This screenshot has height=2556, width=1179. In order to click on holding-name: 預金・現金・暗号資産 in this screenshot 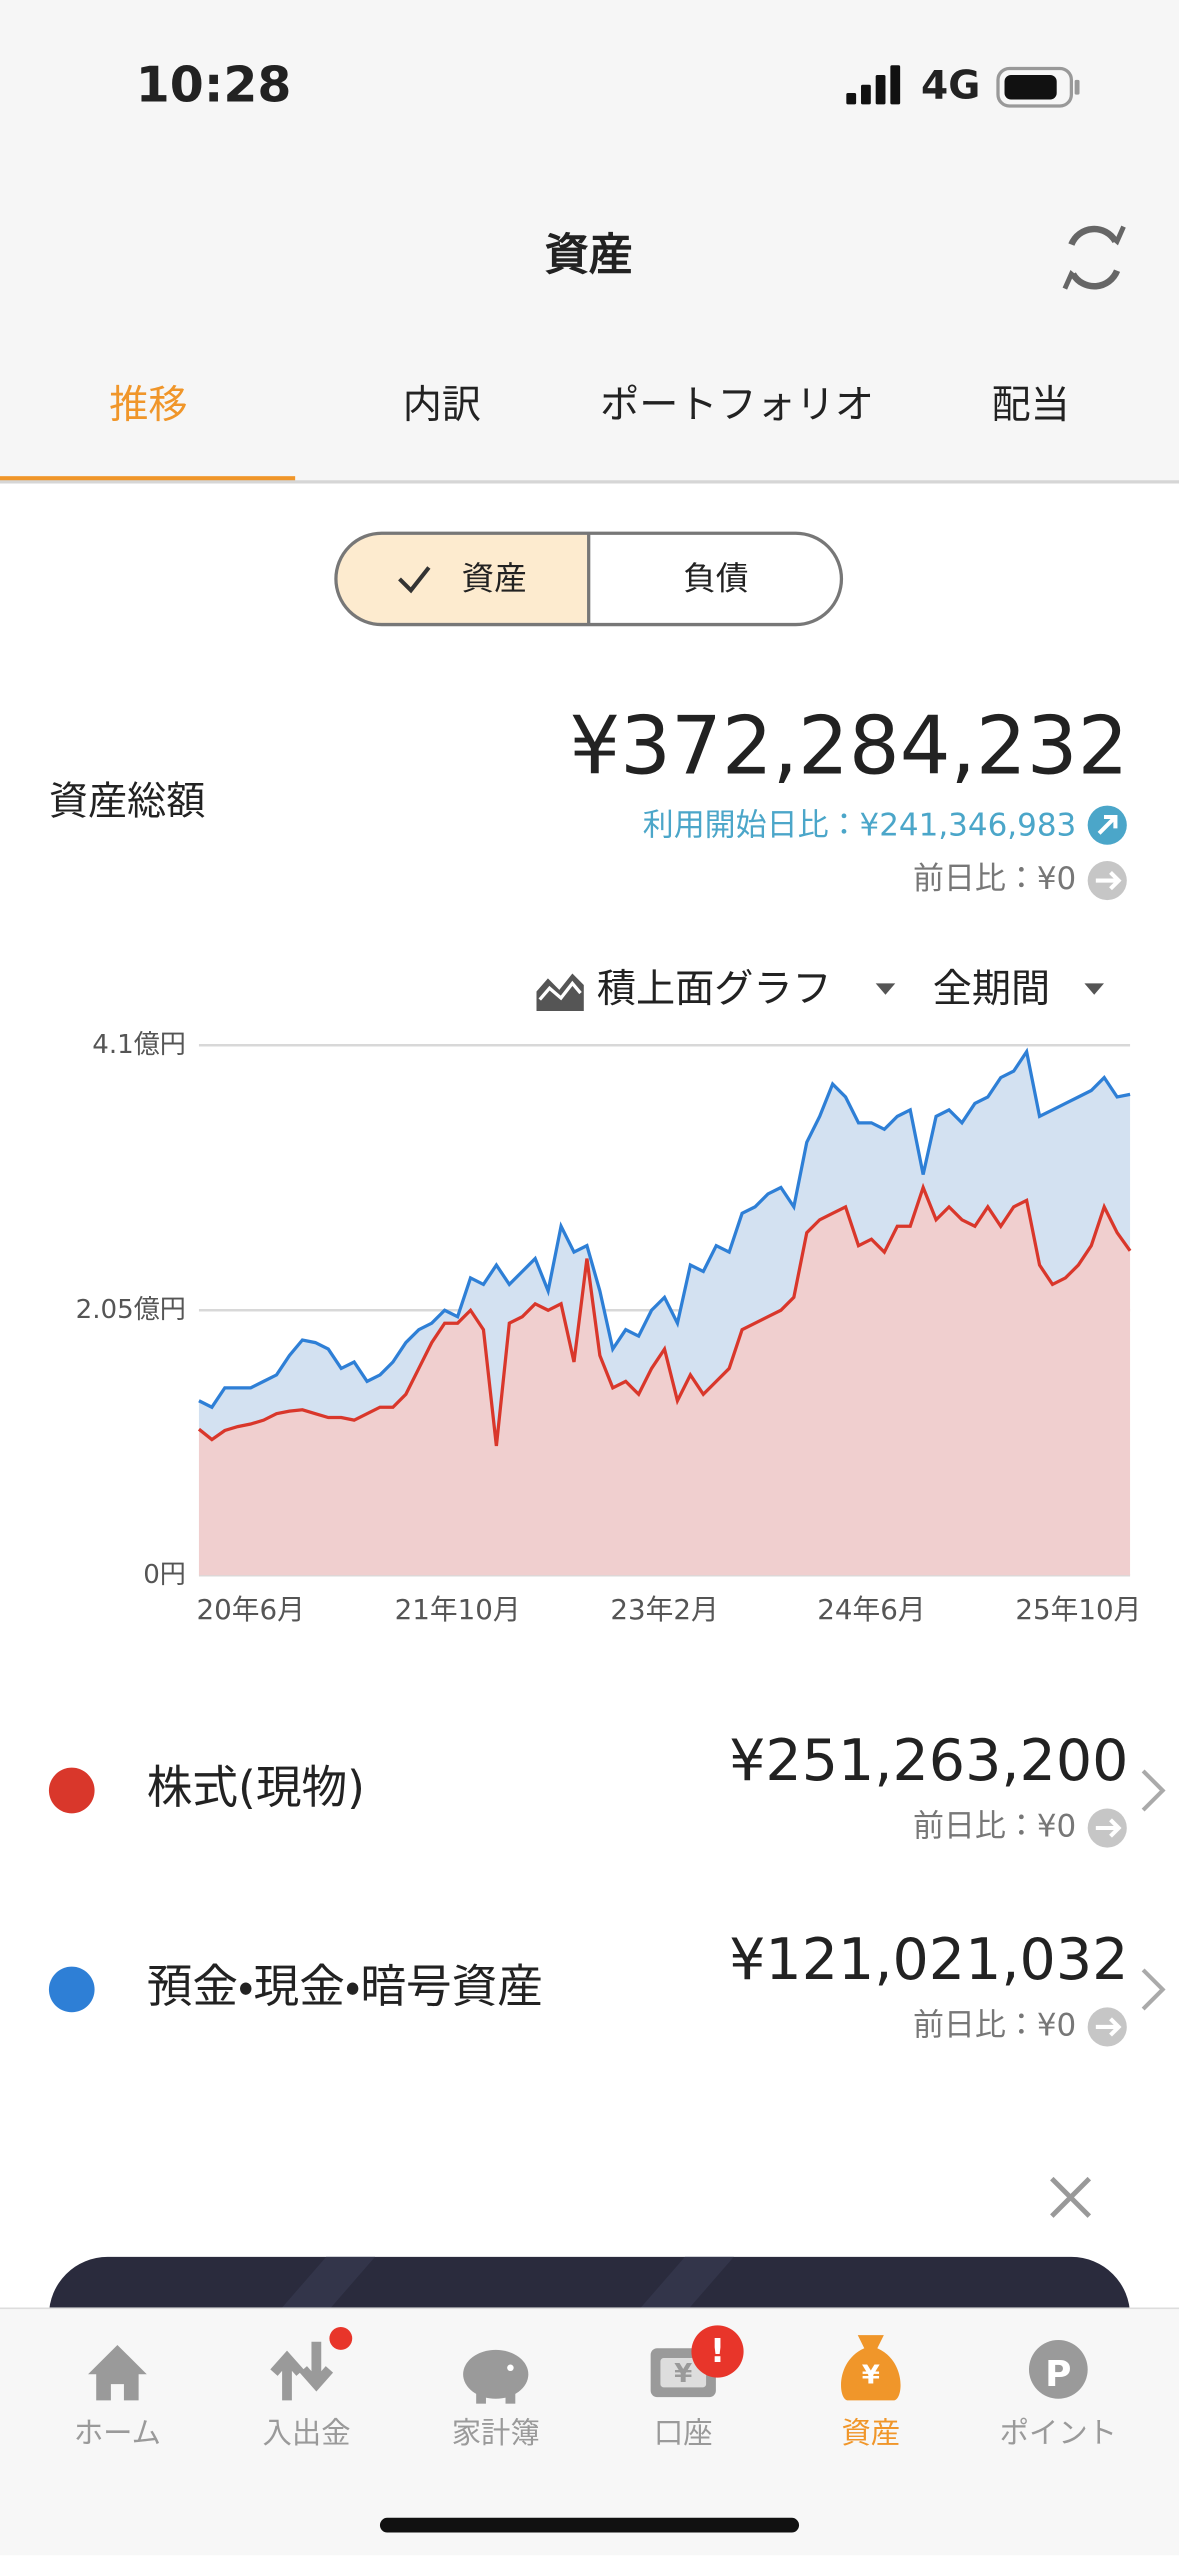, I will do `click(345, 1986)`.